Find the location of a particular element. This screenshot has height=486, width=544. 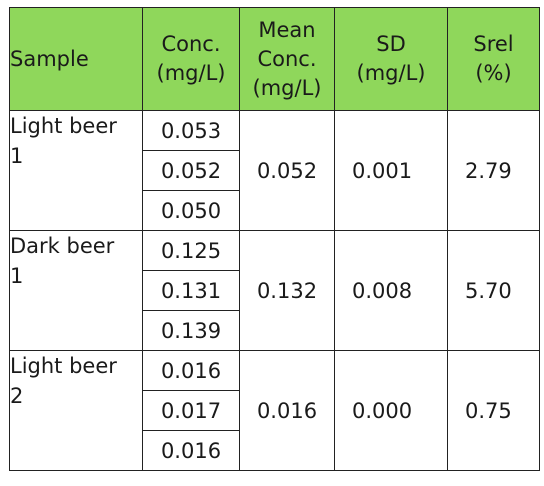

srel-value: 2.79 is located at coordinates (493, 170).